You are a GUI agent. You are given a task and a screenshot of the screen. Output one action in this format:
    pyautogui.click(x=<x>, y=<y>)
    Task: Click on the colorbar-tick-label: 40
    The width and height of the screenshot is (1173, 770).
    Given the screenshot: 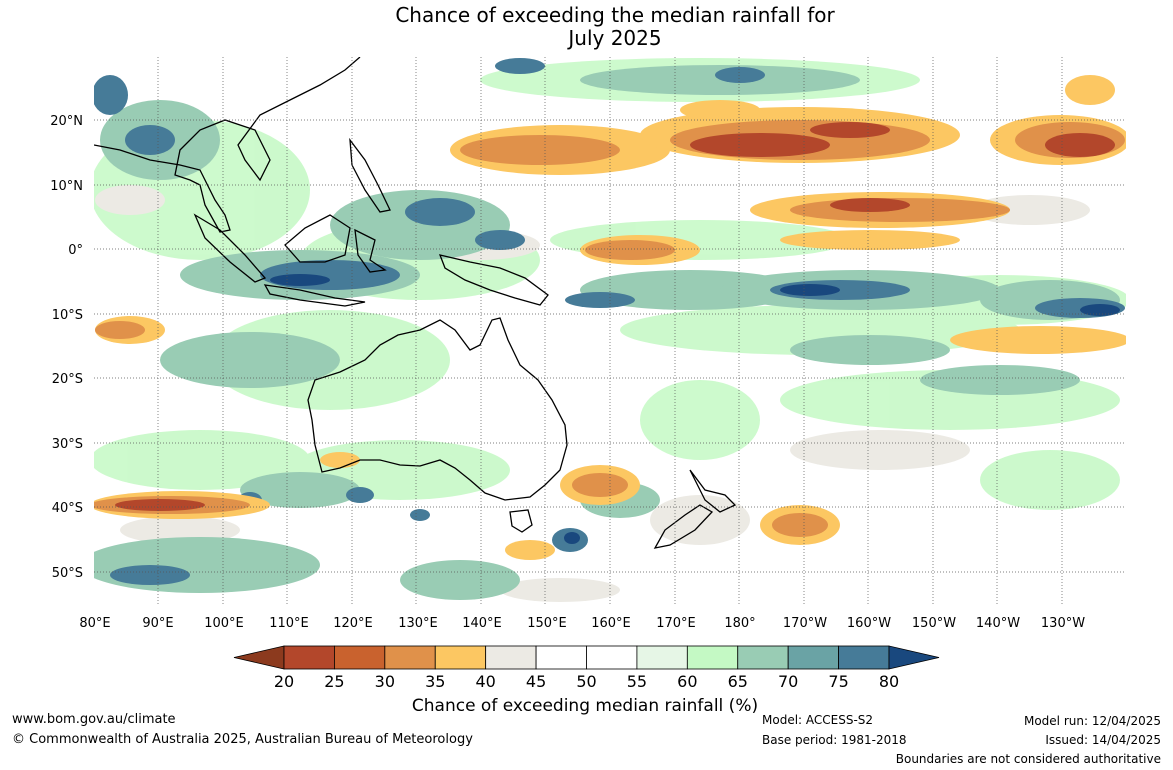 What is the action you would take?
    pyautogui.click(x=485, y=681)
    